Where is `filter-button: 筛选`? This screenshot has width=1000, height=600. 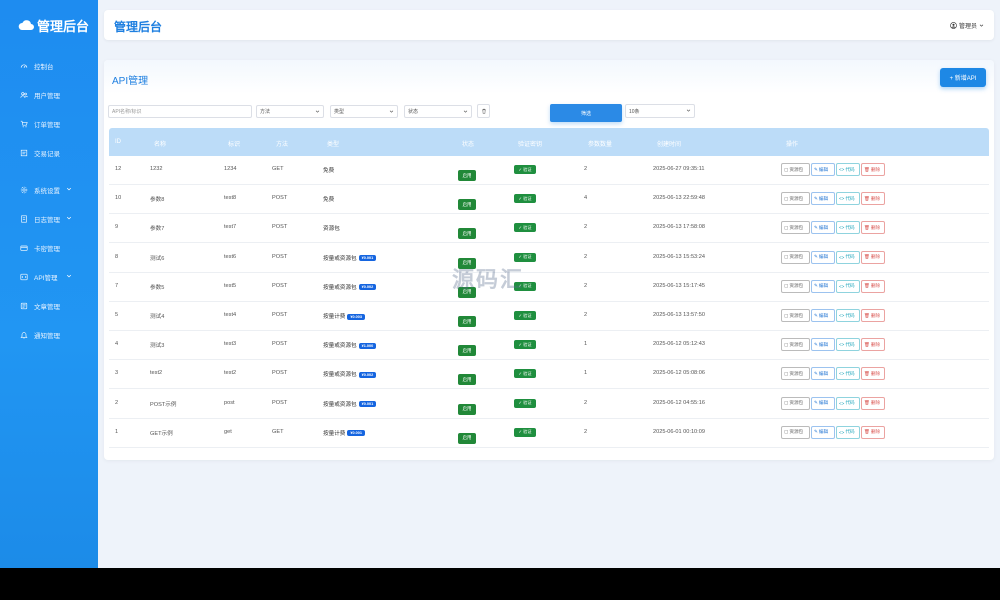
filter-button: 筛选 is located at coordinates (586, 113).